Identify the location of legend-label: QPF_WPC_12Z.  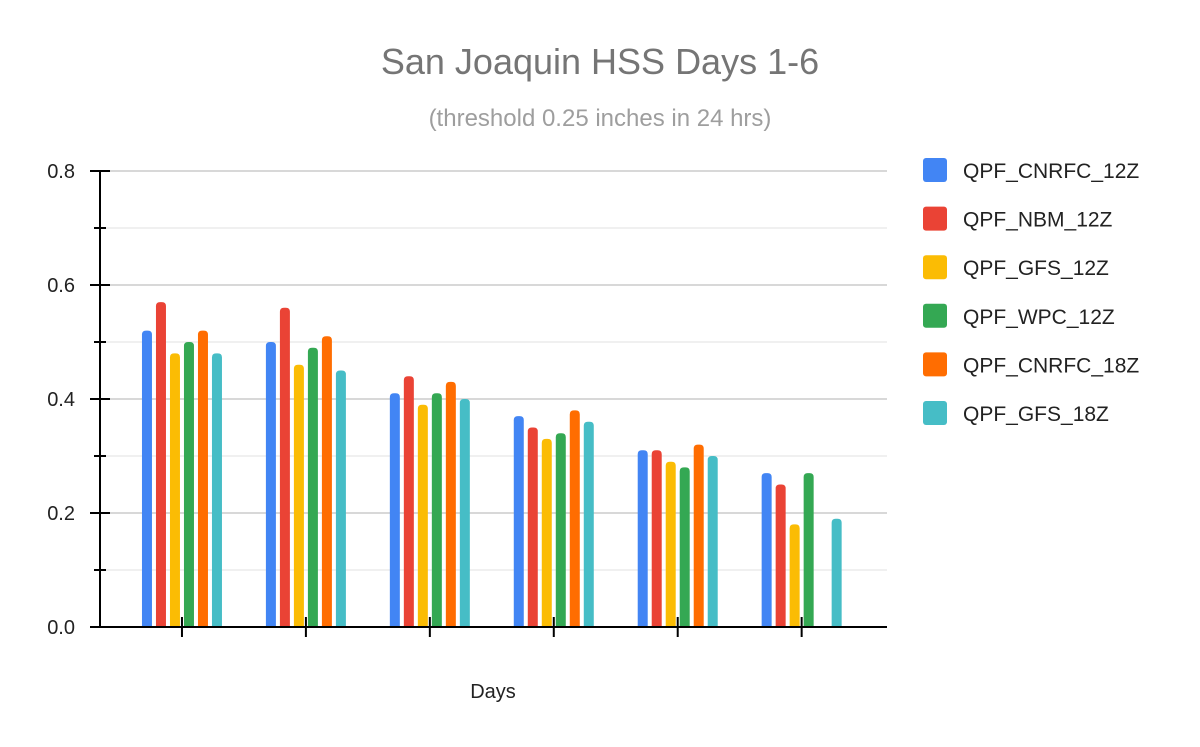
(1039, 317).